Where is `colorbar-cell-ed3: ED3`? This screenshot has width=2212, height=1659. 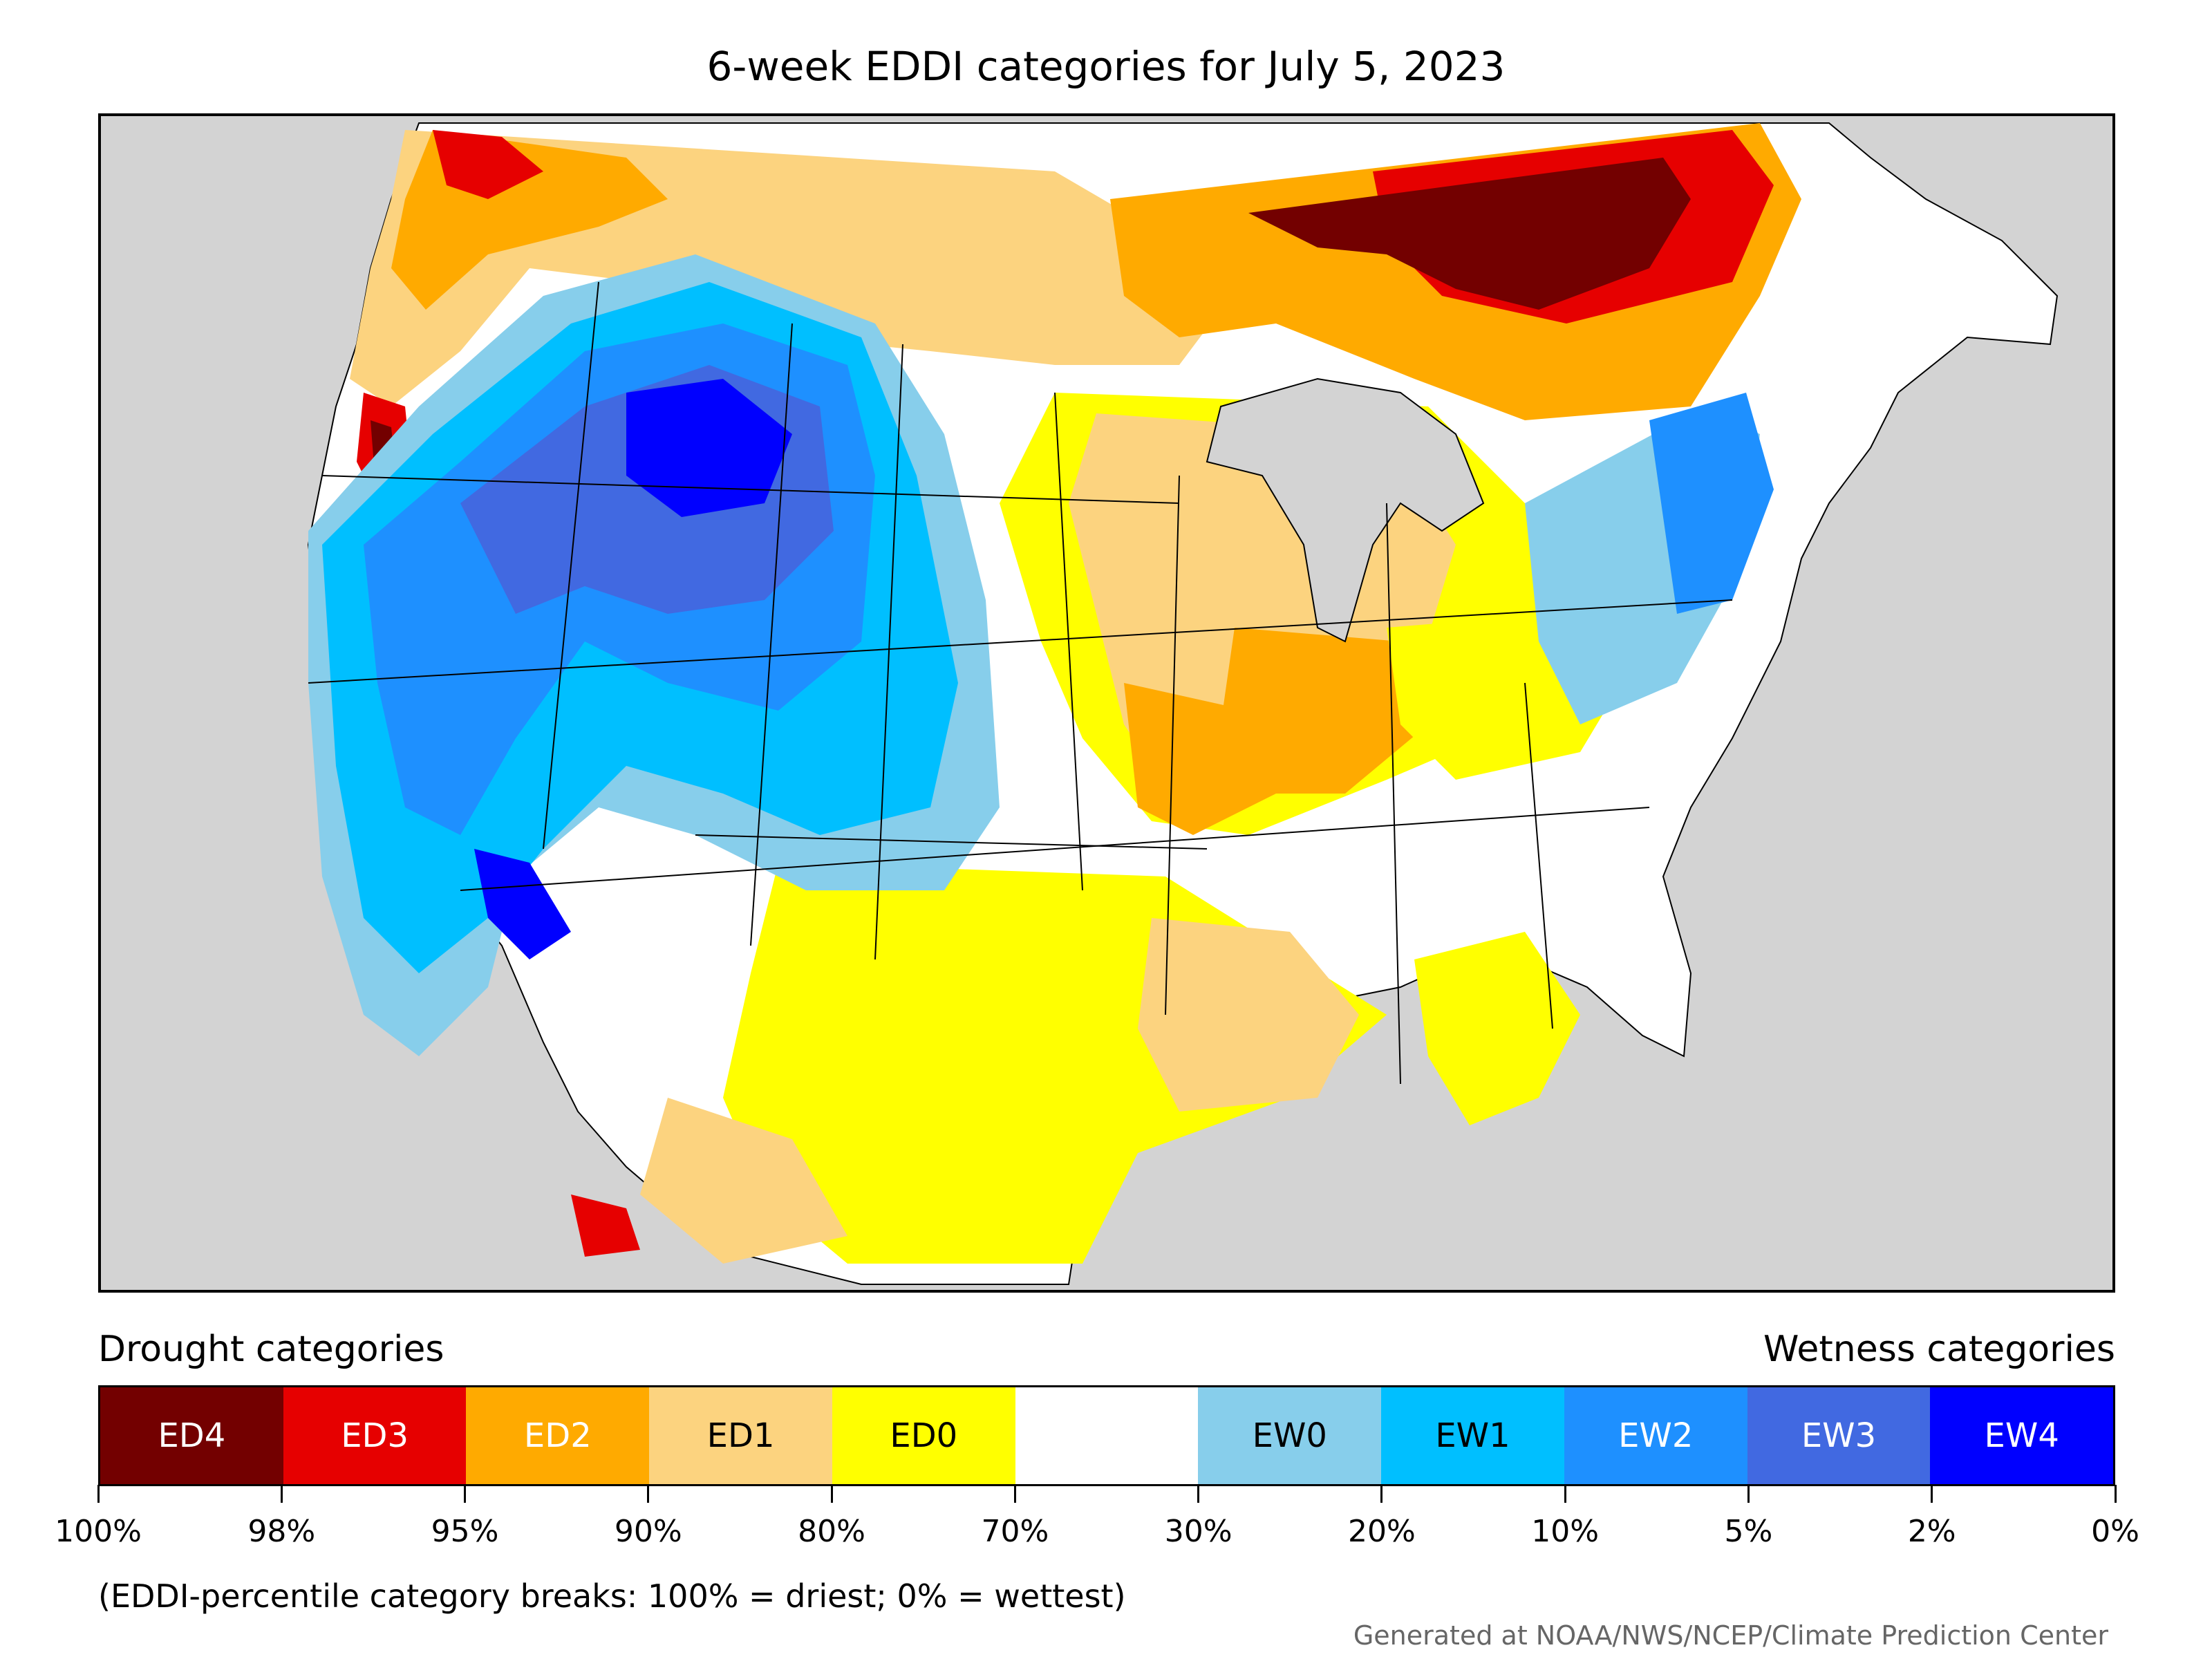 colorbar-cell-ed3: ED3 is located at coordinates (375, 1436).